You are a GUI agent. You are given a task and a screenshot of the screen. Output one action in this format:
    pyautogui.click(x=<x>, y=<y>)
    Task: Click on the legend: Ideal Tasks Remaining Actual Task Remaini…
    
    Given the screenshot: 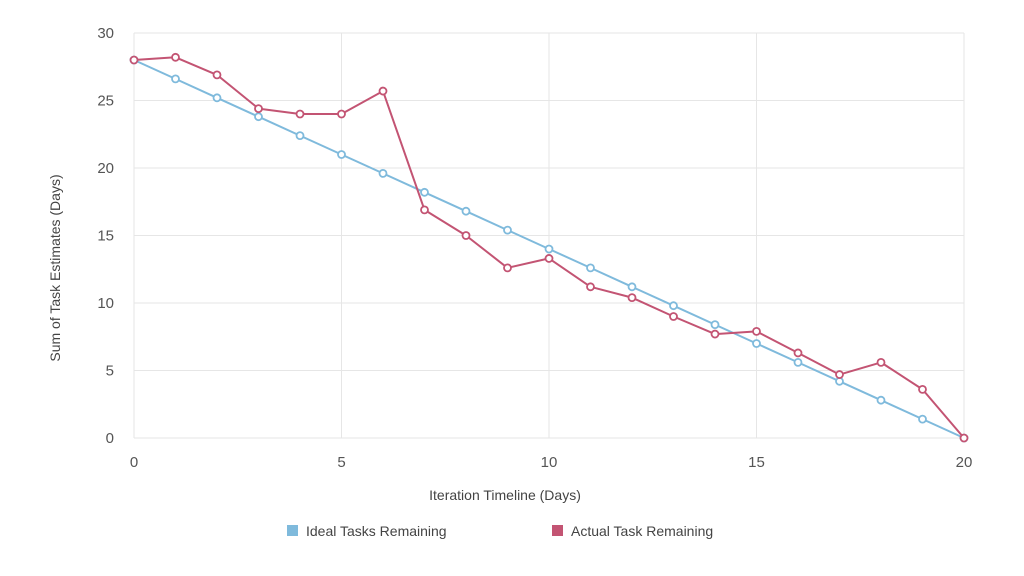 What is the action you would take?
    pyautogui.click(x=500, y=531)
    